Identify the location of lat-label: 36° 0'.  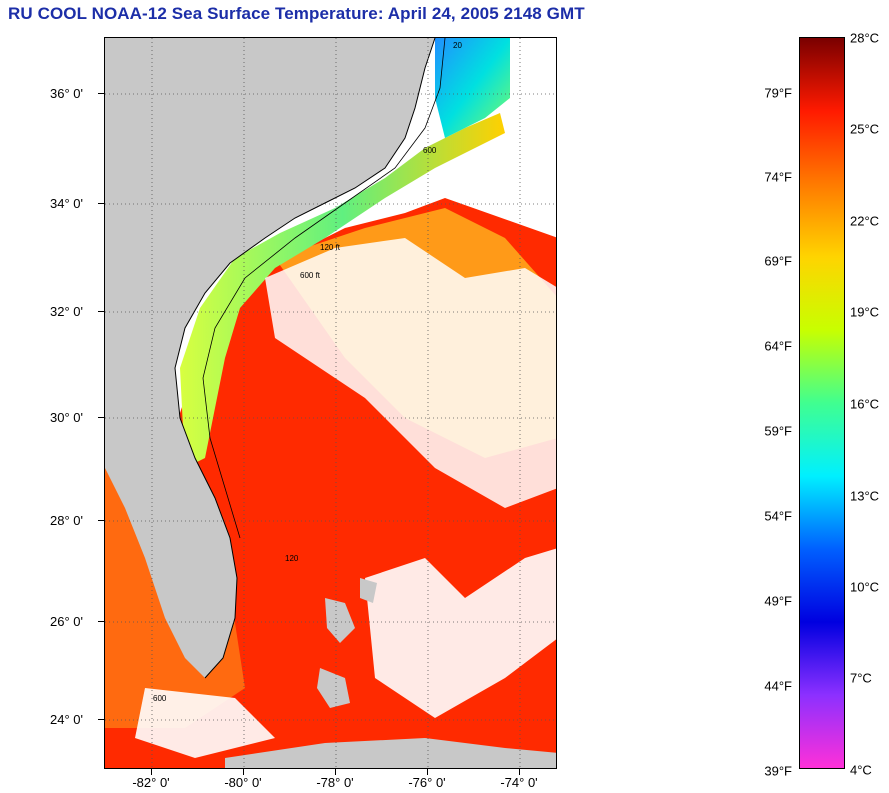
(66, 93).